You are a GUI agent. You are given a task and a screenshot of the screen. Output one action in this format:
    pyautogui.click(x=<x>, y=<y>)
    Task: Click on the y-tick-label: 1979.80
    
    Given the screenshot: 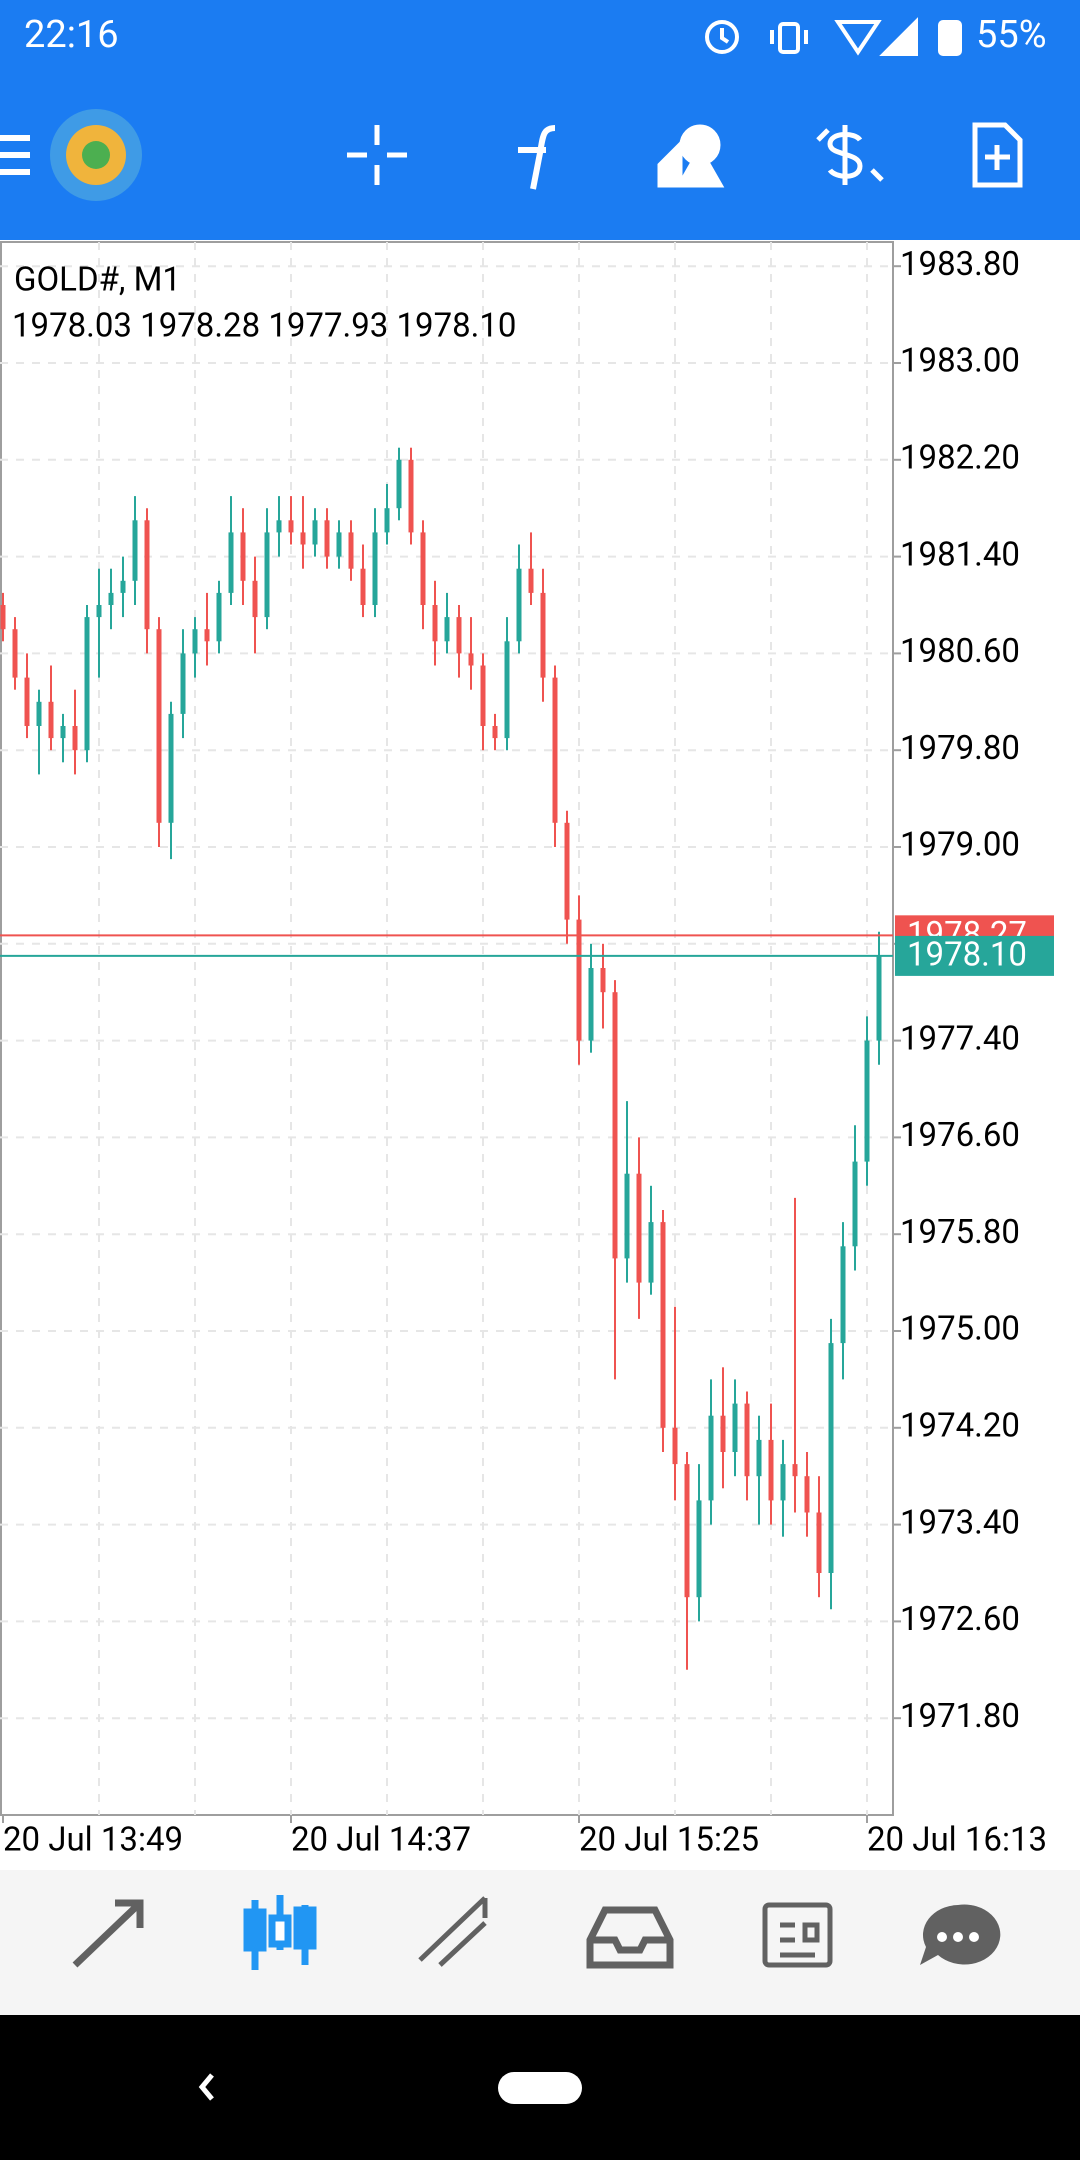 What is the action you would take?
    pyautogui.click(x=960, y=748)
    